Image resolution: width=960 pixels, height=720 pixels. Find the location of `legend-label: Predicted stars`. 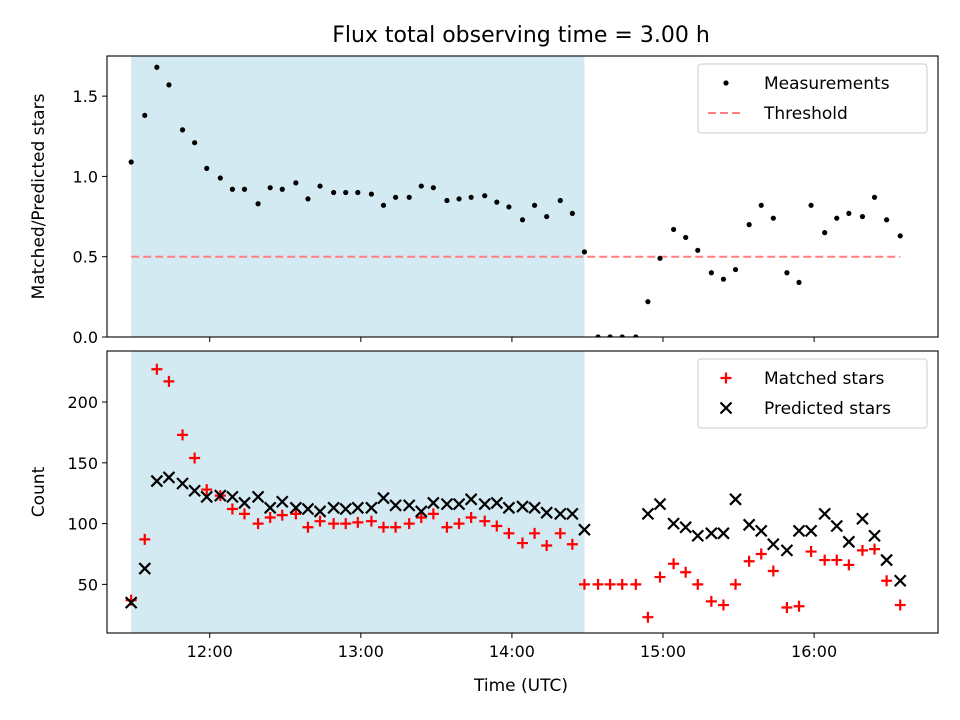

legend-label: Predicted stars is located at coordinates (827, 409).